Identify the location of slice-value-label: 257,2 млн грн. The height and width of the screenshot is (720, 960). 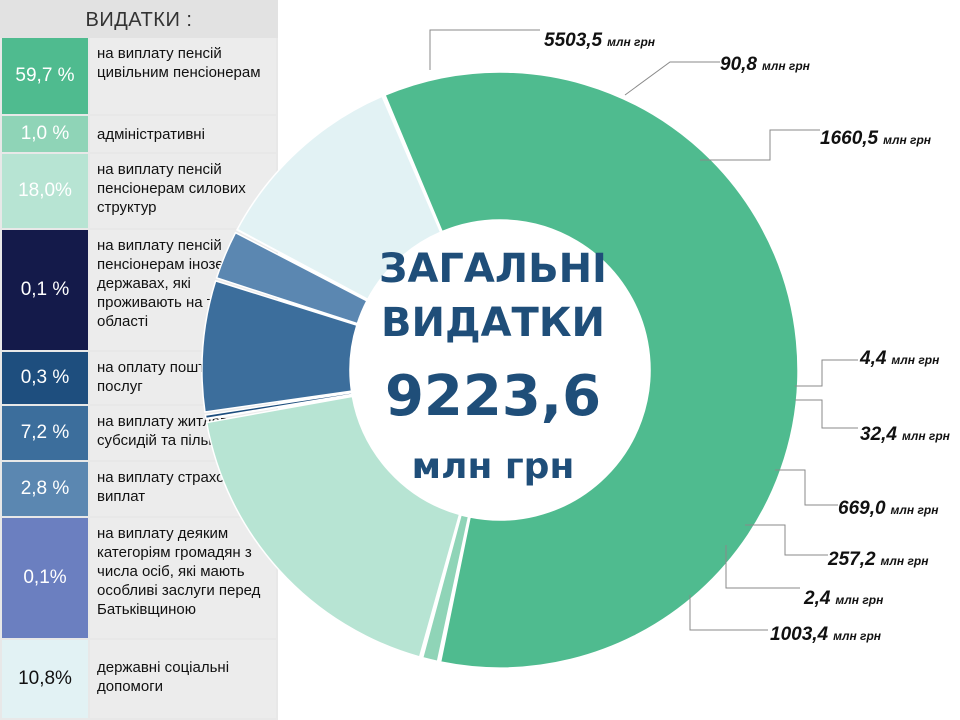
(878, 559).